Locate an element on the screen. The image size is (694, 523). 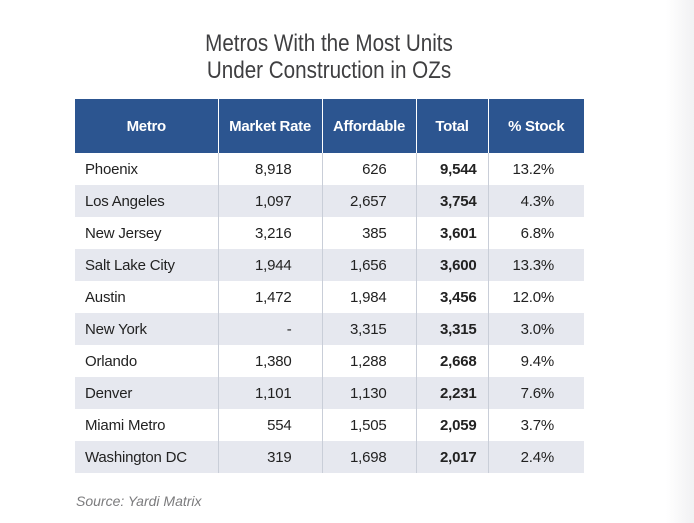
cell-market-rate: 319 is located at coordinates (270, 457).